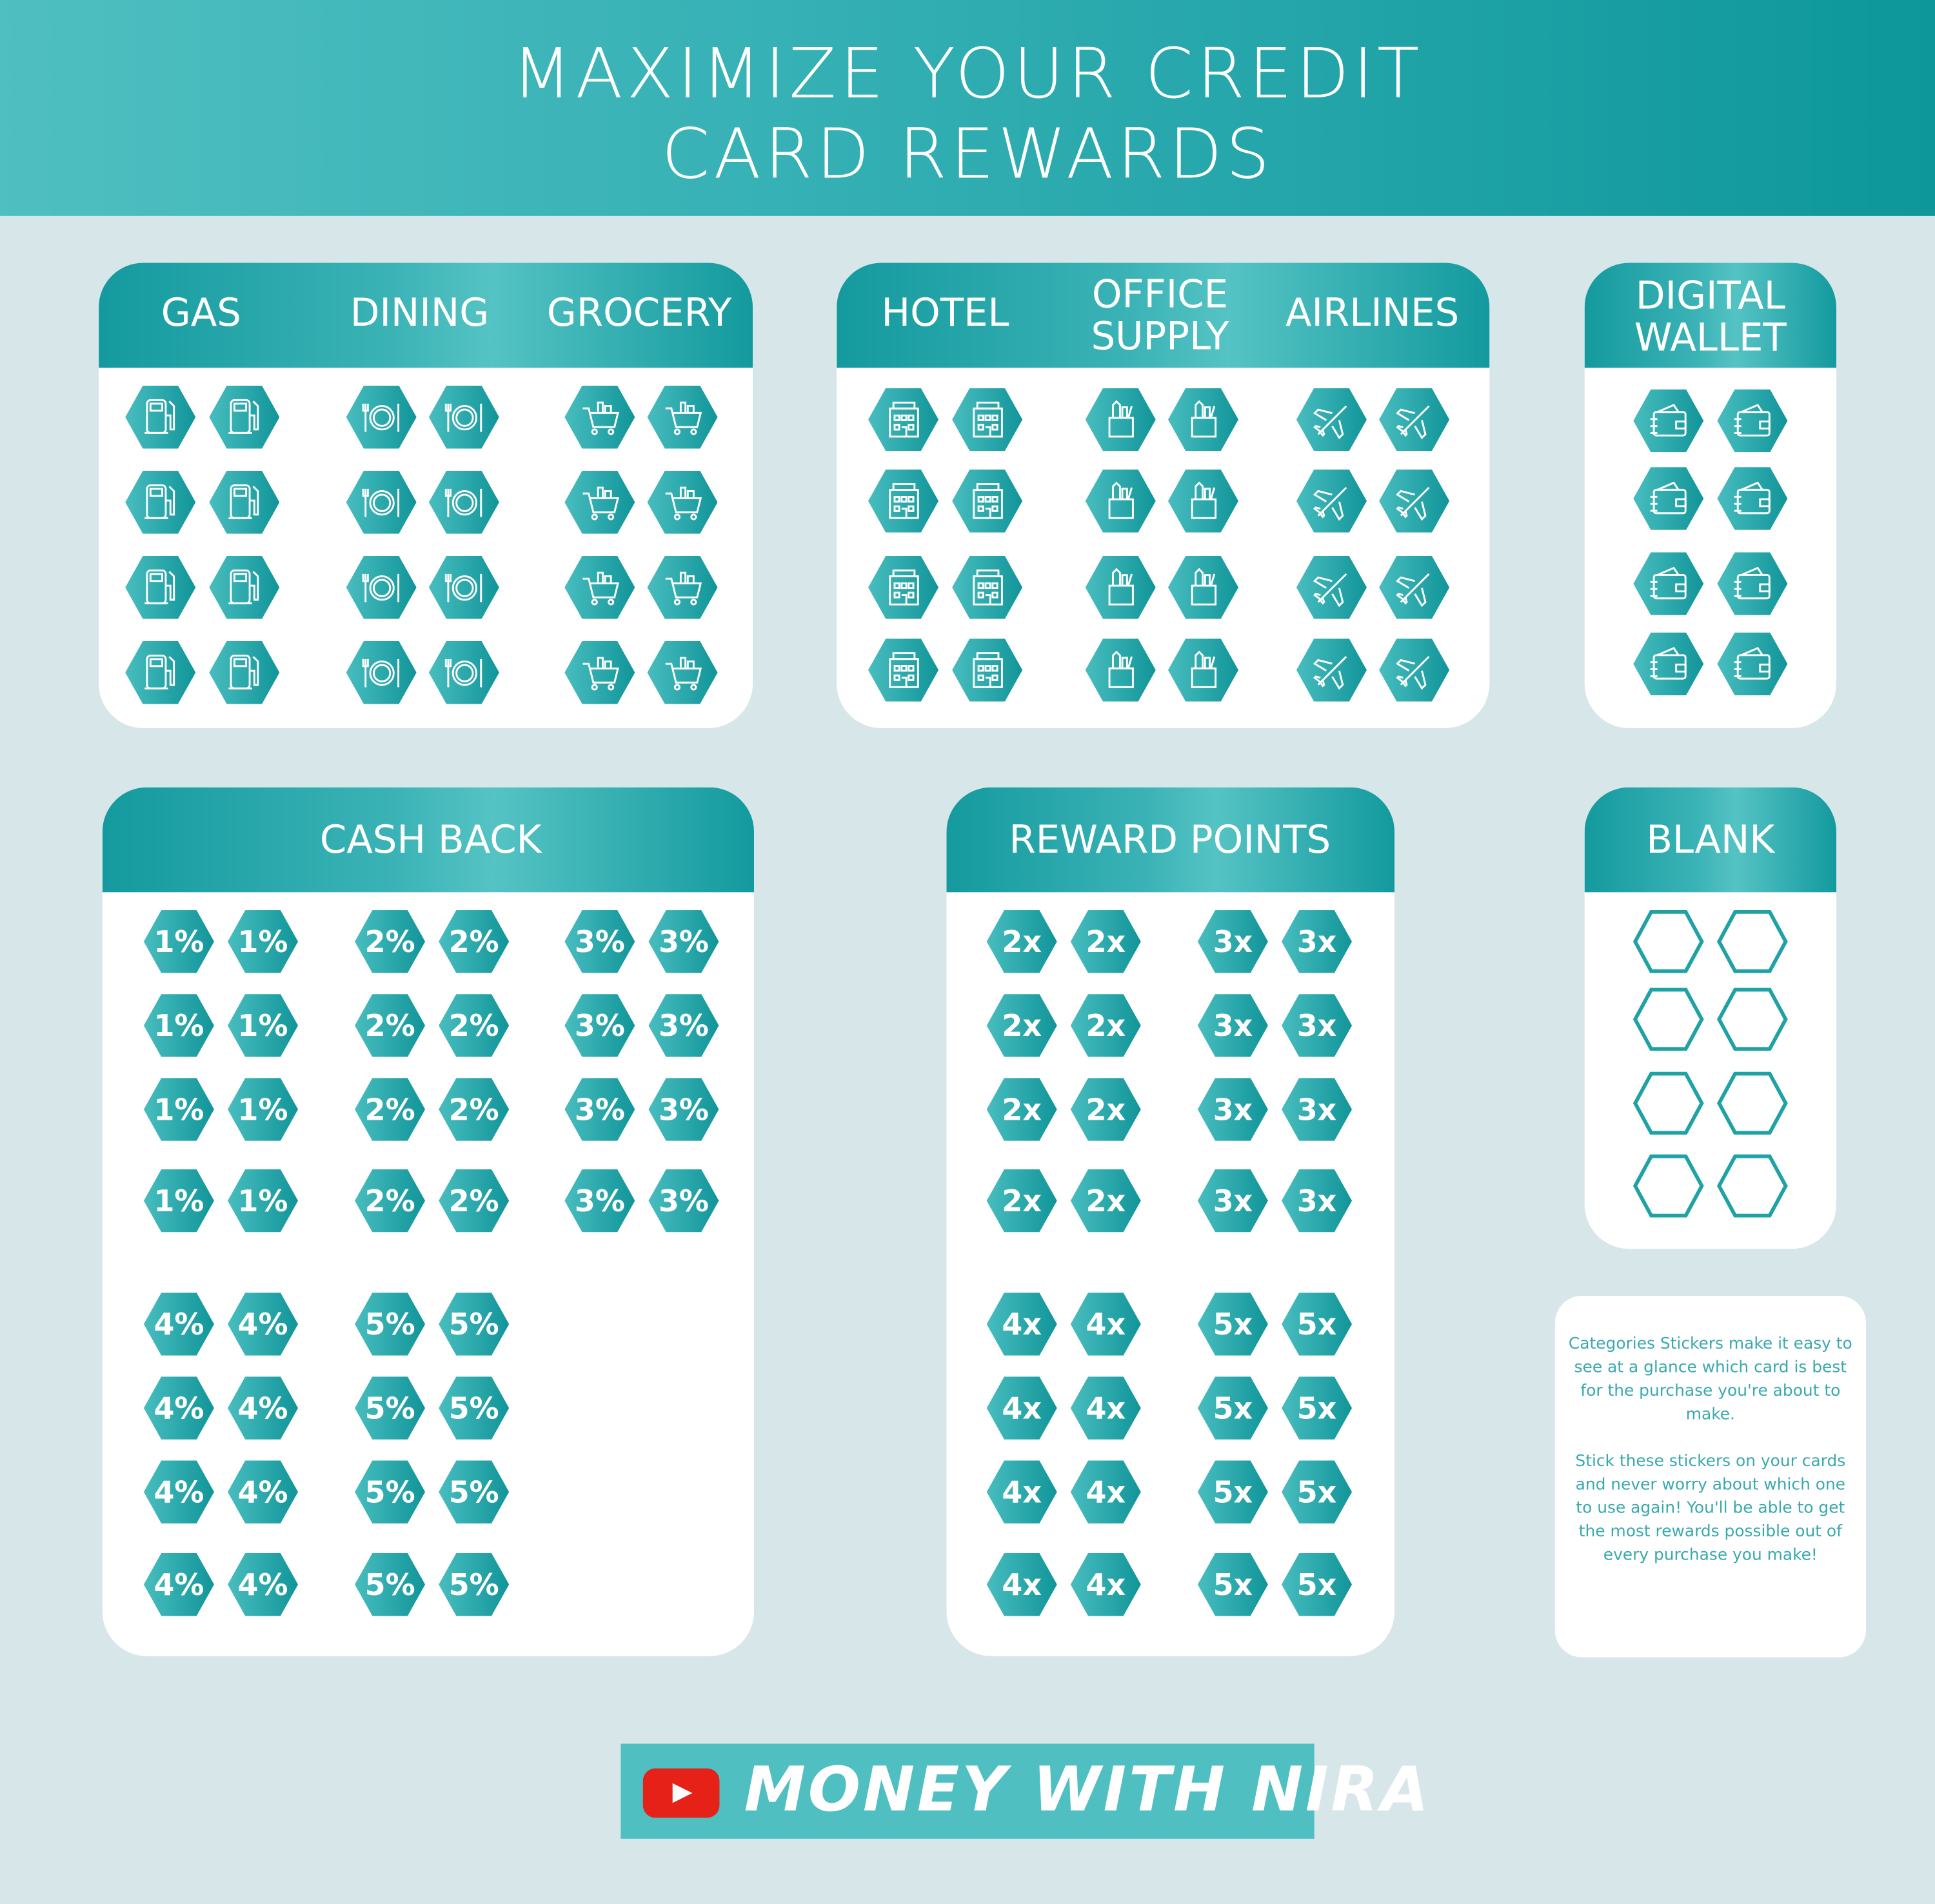 The image size is (1935, 1904). Describe the element at coordinates (420, 313) in the screenshot. I see `label-dining: DINING` at that location.